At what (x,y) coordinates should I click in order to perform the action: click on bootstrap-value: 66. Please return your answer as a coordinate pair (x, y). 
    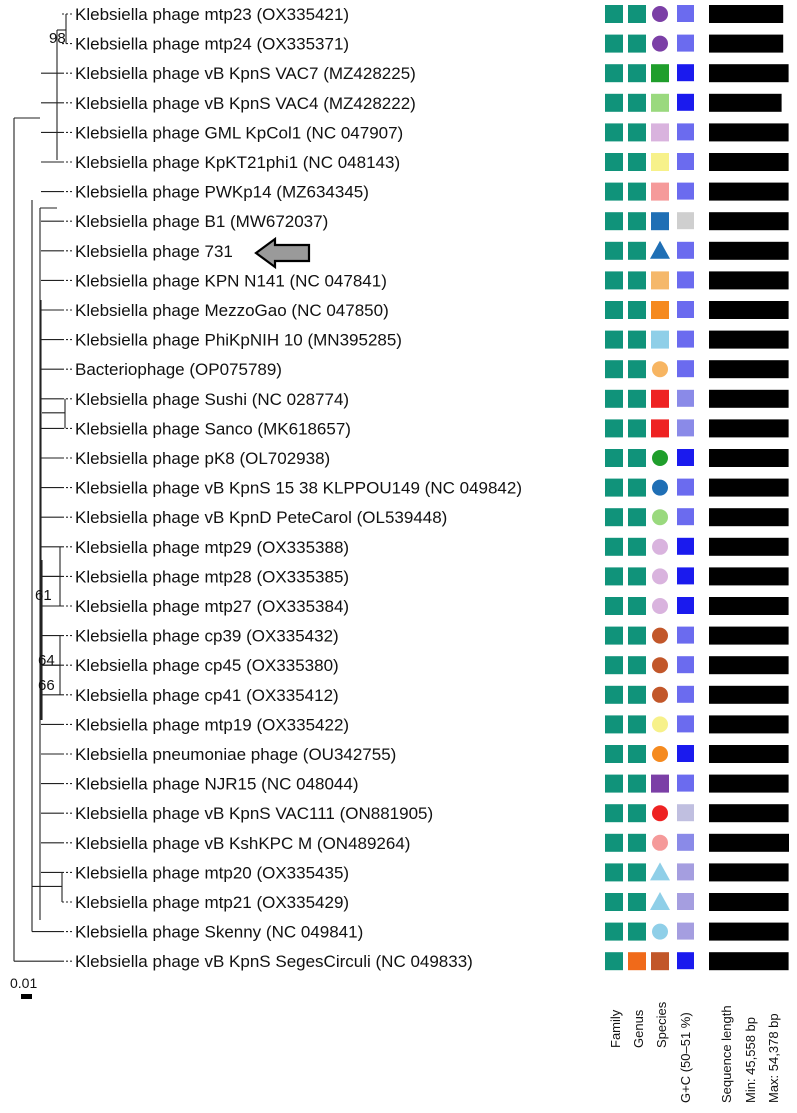
    Looking at the image, I should click on (46, 685).